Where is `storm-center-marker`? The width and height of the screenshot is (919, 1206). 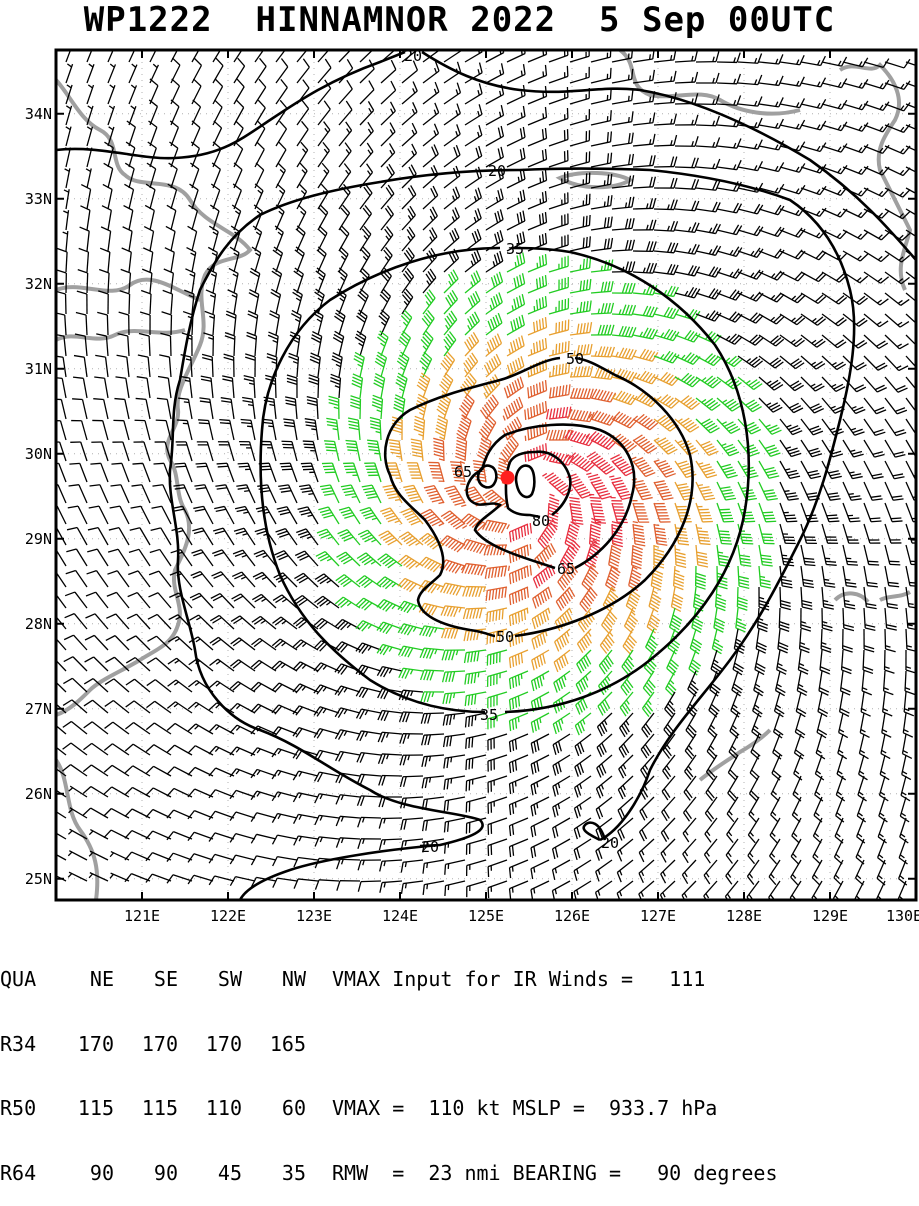
storm-center-marker is located at coordinates (508, 478).